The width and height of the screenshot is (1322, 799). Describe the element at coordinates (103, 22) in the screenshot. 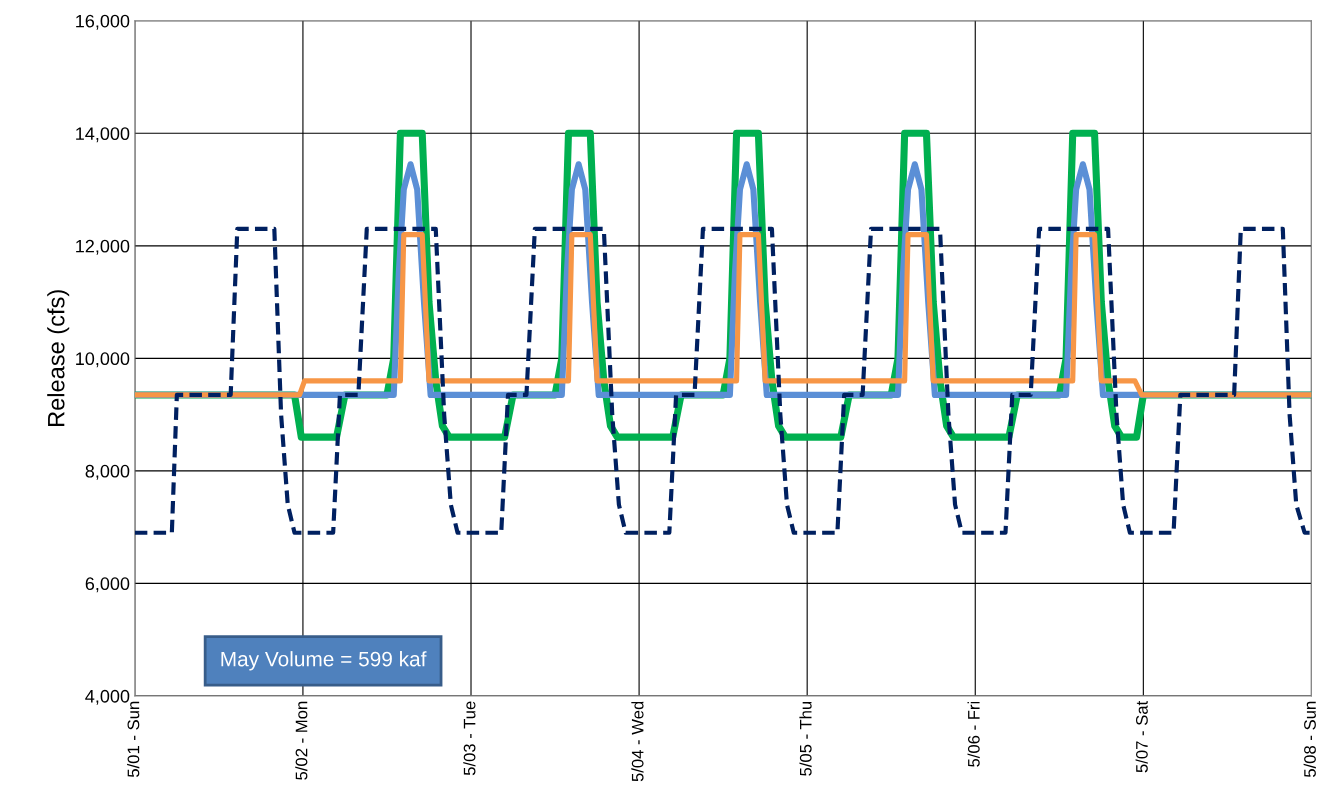

I see `y-tick-label: 16,000` at that location.